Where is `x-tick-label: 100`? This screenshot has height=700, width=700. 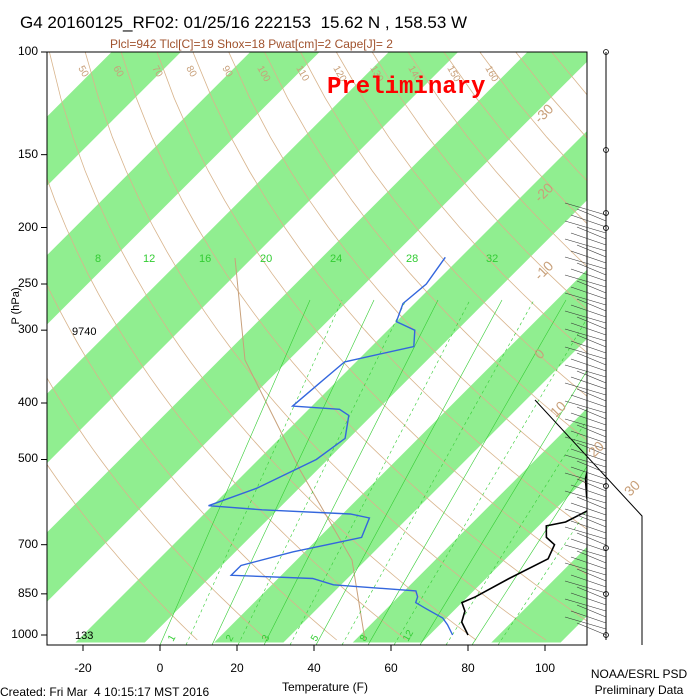 x-tick-label: 100 is located at coordinates (545, 668).